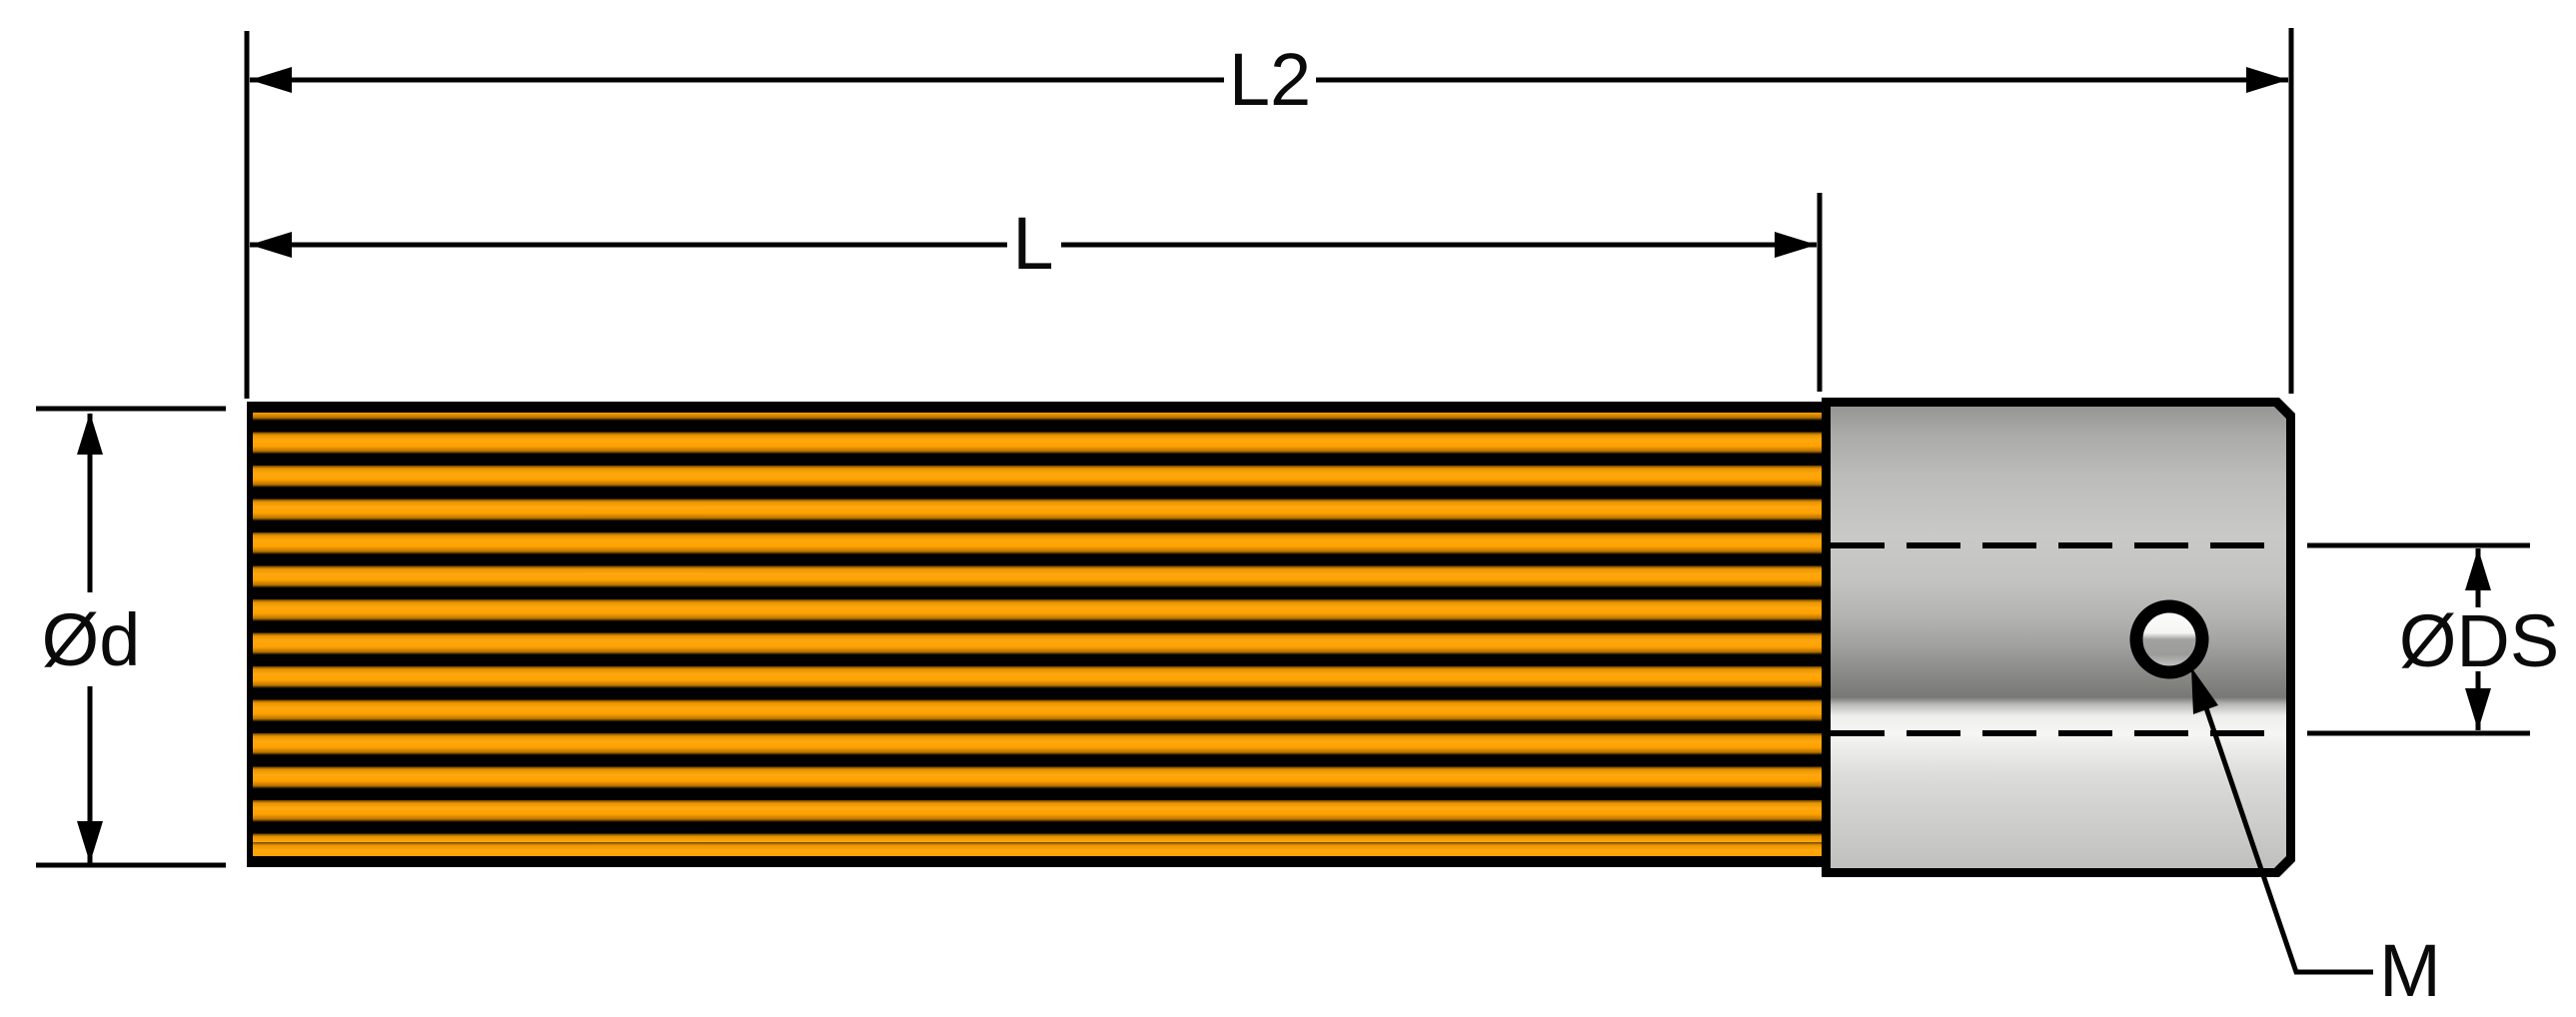 The width and height of the screenshot is (2576, 1017). I want to click on ds-label: ØDS, so click(2479, 640).